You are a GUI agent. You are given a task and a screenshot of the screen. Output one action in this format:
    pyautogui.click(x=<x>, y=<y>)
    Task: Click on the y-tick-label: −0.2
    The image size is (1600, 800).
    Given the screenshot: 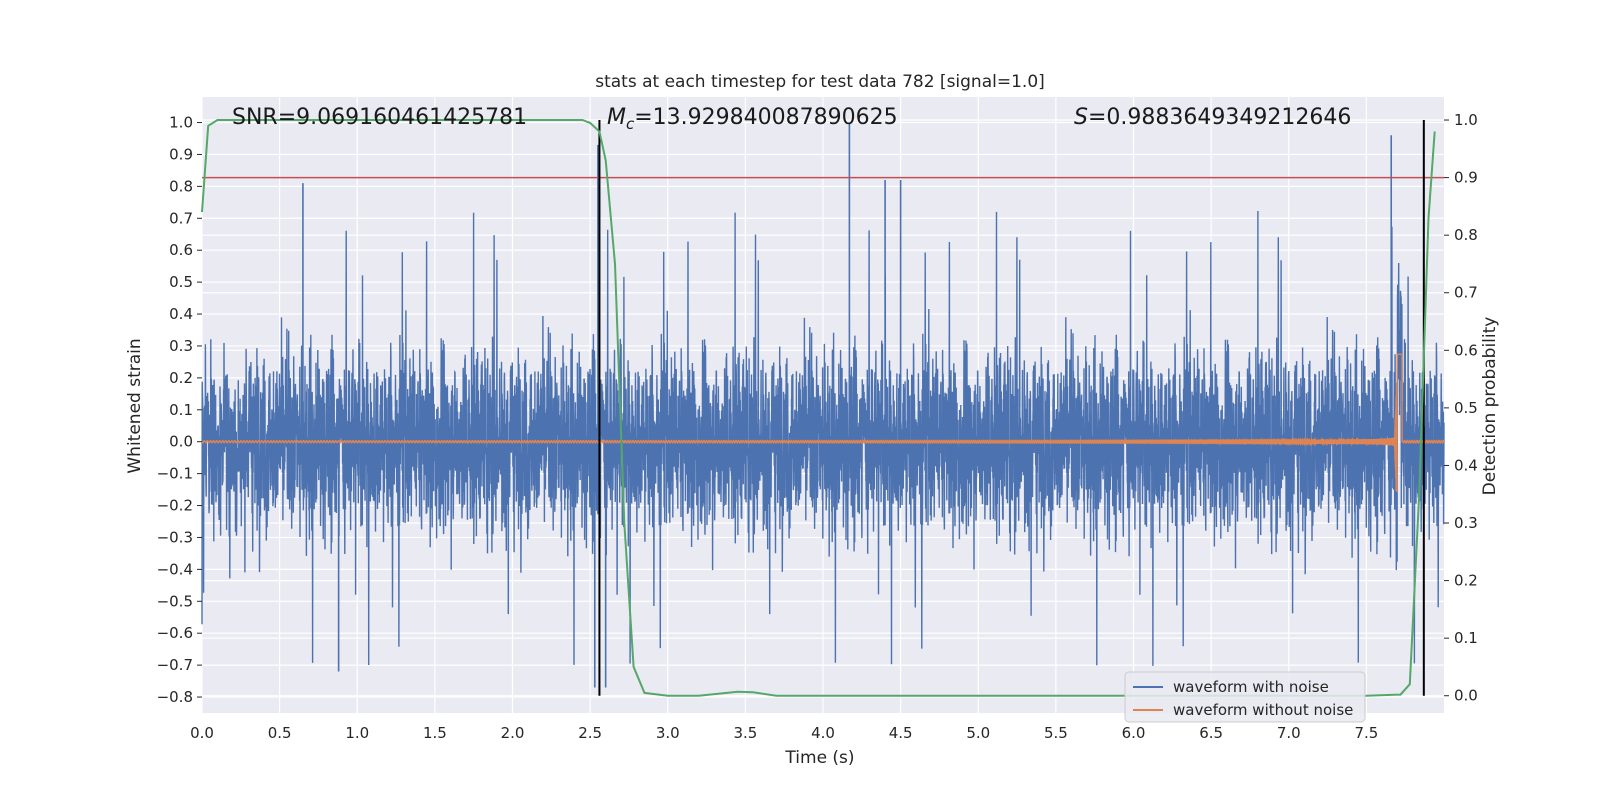 What is the action you would take?
    pyautogui.click(x=175, y=506)
    